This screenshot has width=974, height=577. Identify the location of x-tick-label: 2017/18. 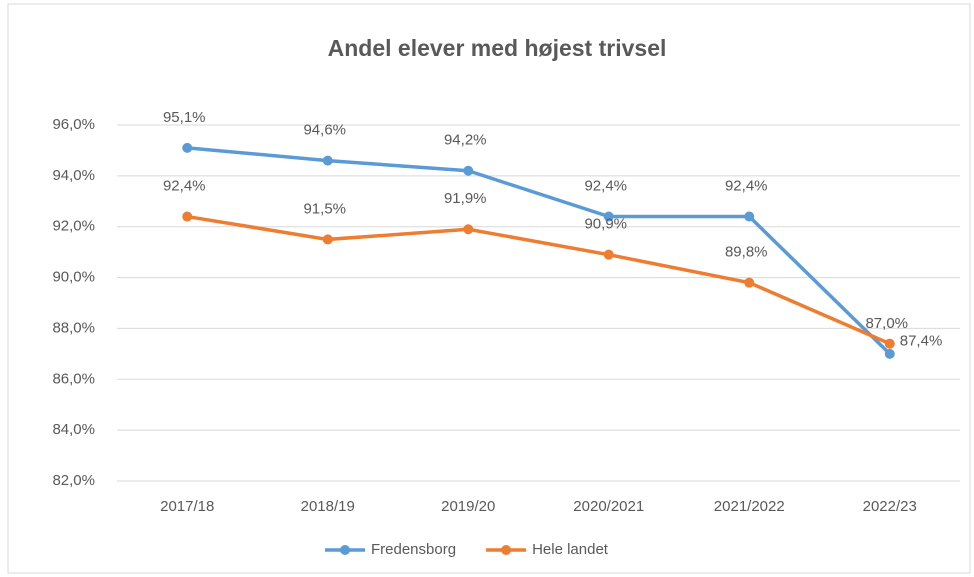
(187, 506).